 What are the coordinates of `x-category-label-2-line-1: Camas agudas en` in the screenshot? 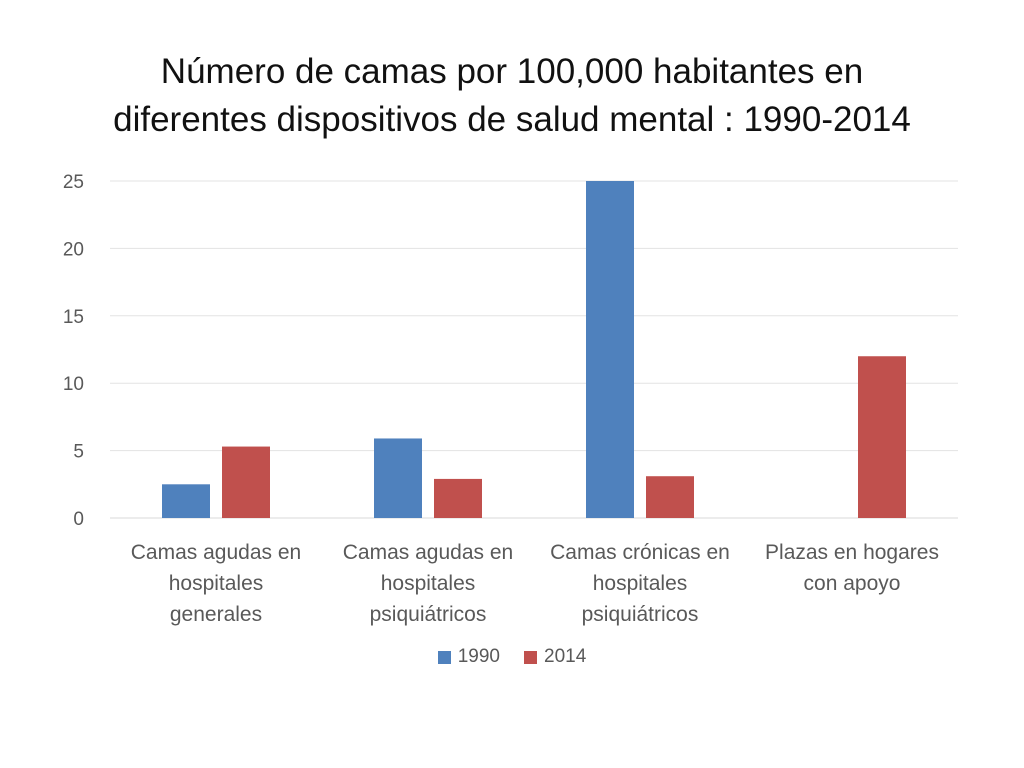 It's located at (428, 552).